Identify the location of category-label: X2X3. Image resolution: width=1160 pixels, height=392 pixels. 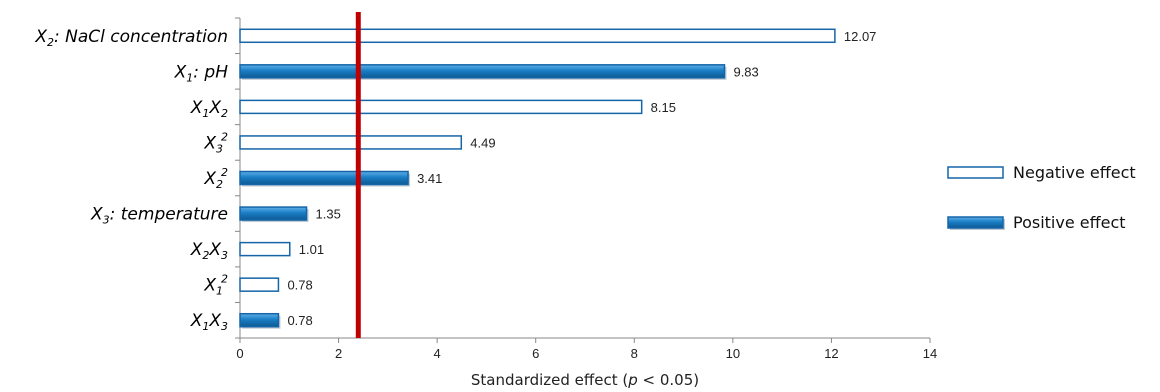
(209, 251).